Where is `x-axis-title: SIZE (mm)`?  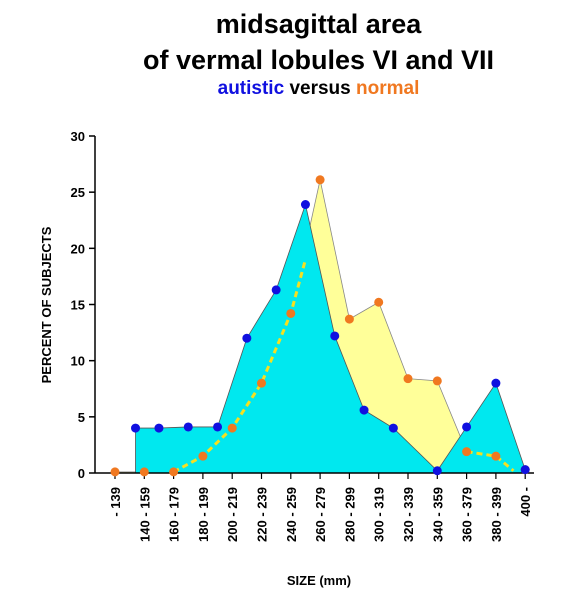
x-axis-title: SIZE (mm) is located at coordinates (319, 580).